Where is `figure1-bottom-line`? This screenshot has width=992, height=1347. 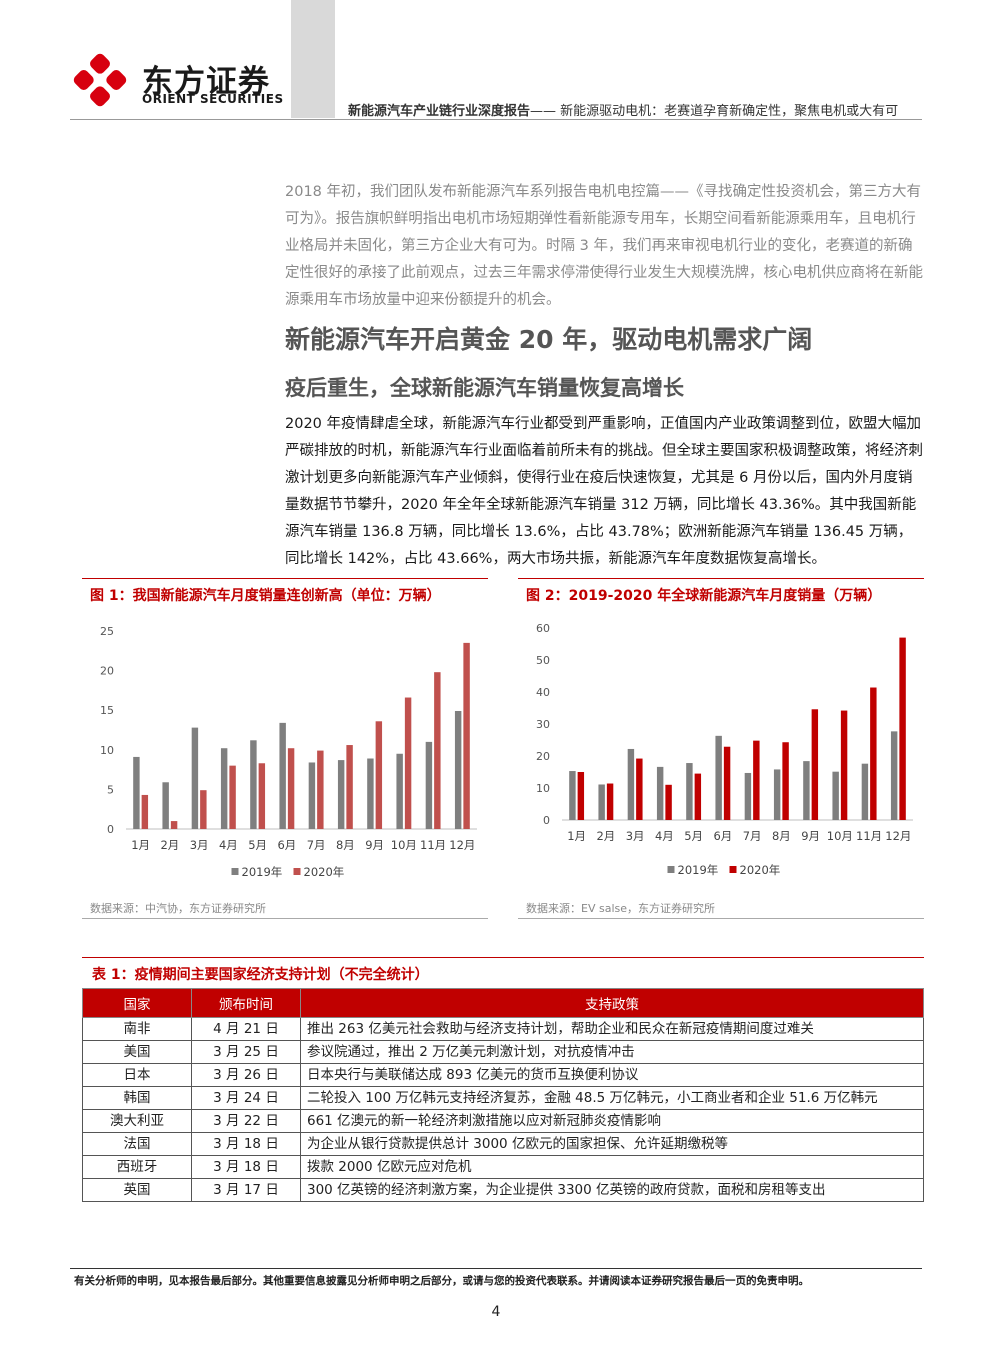 figure1-bottom-line is located at coordinates (285, 918).